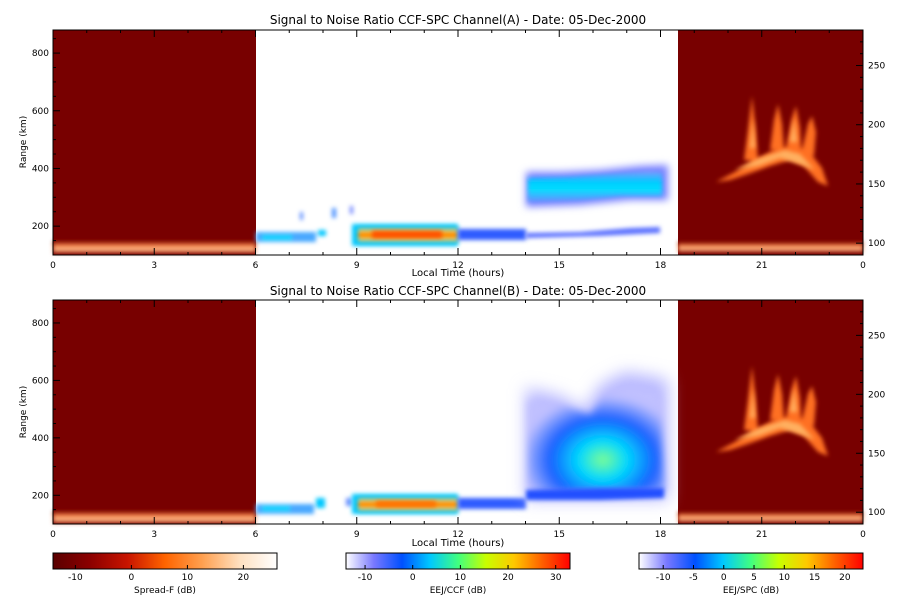  Describe the element at coordinates (304, 224) in the screenshot. I see `panel-a-ccf-patches` at that location.